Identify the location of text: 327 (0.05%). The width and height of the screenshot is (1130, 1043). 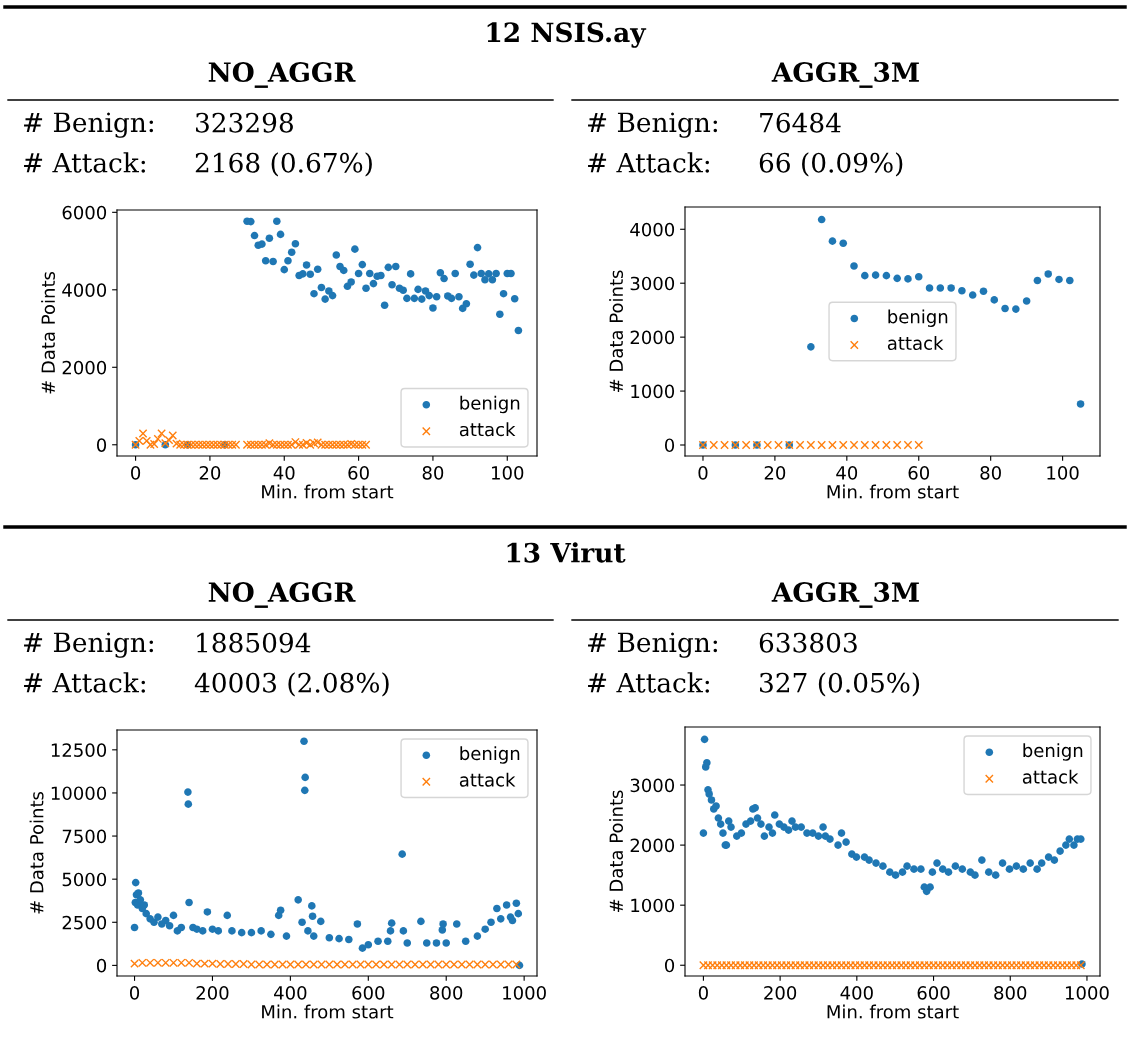
(840, 684).